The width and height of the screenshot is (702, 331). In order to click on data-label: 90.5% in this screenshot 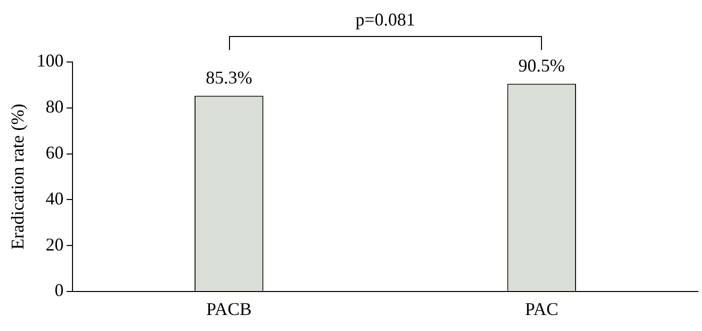, I will do `click(541, 66)`.